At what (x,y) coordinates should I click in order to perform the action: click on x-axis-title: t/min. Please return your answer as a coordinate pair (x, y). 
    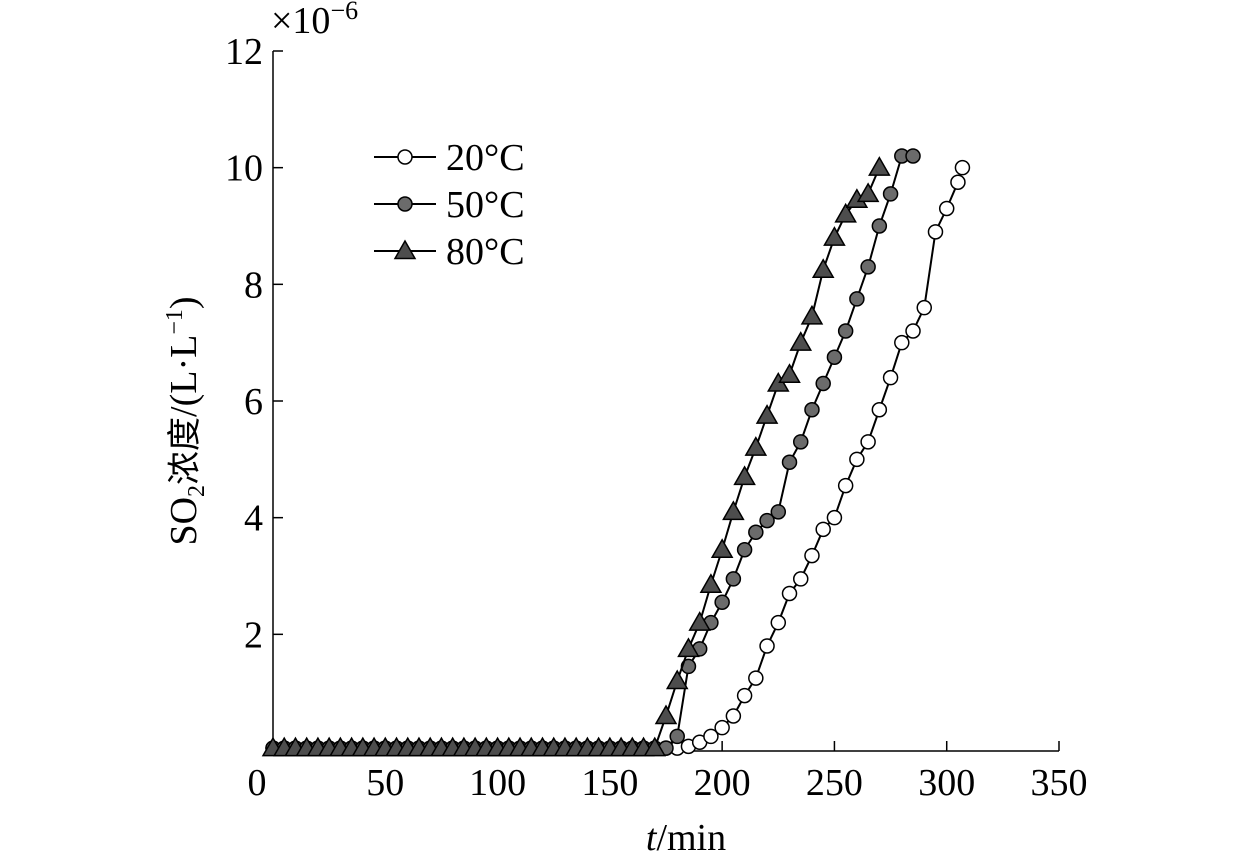
    Looking at the image, I should click on (686, 836).